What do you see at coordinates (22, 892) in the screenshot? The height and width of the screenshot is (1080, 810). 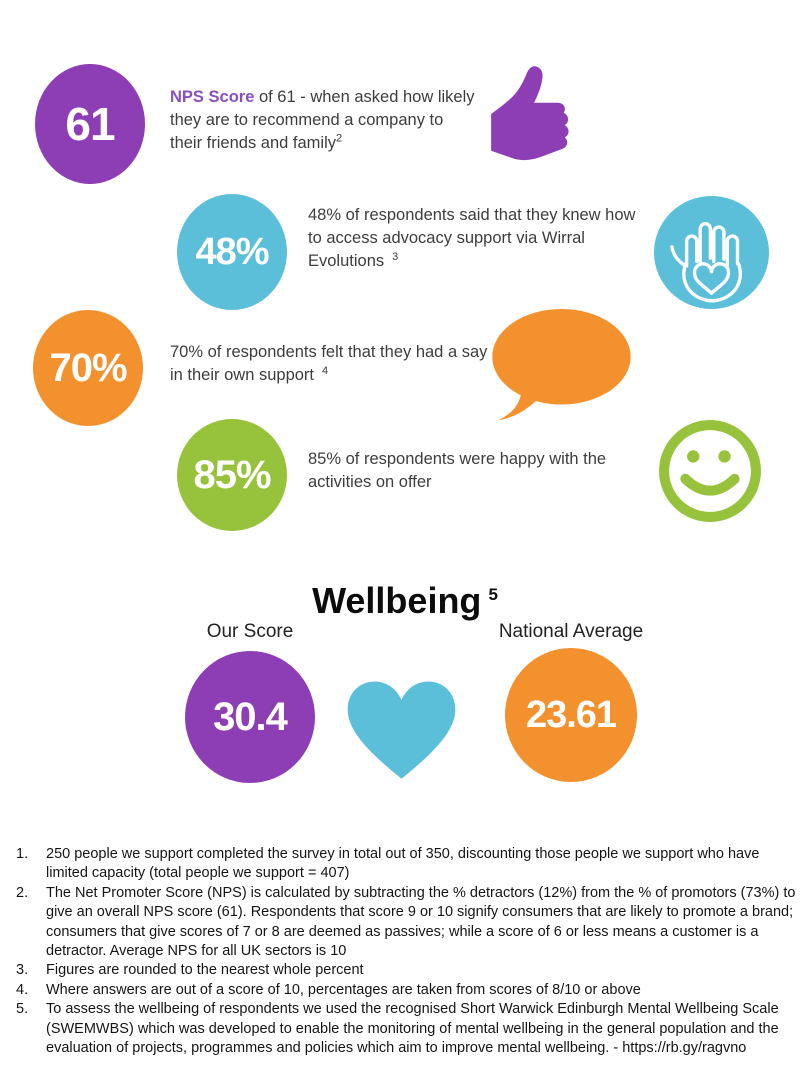 I see `footnote-number: 2.` at bounding box center [22, 892].